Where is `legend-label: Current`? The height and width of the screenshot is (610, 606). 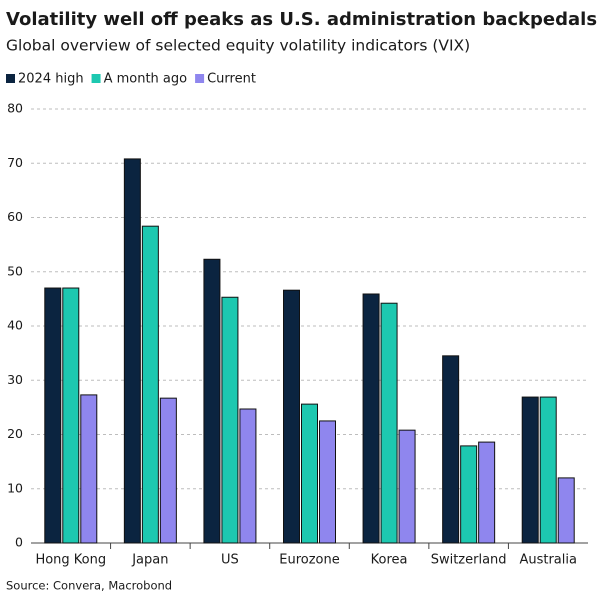
legend-label: Current is located at coordinates (231, 79).